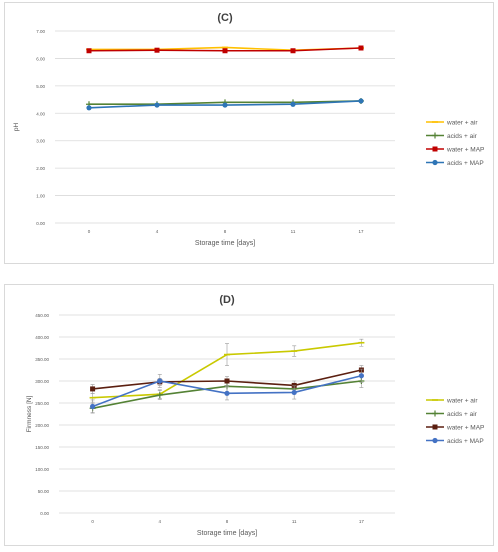  Describe the element at coordinates (462, 123) in the screenshot. I see `chart-c-legend-label: water + air` at that location.